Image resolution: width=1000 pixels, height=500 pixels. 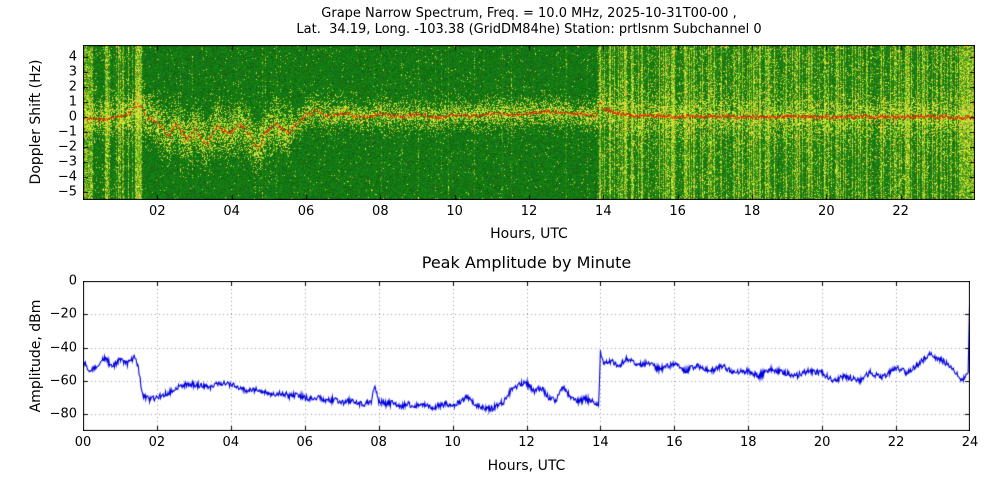 What do you see at coordinates (36, 122) in the screenshot?
I see `spectrogram-y-axis-label: Doppler Shift (Hz)` at bounding box center [36, 122].